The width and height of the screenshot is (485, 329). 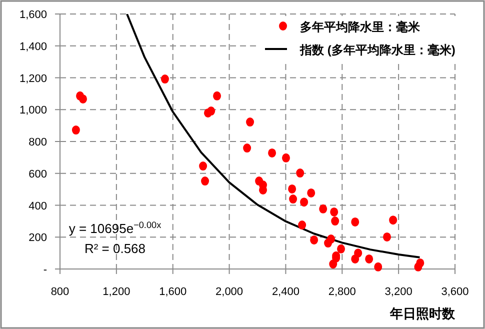 What do you see at coordinates (37, 206) in the screenshot?
I see `y-tick-label: 400` at bounding box center [37, 206].